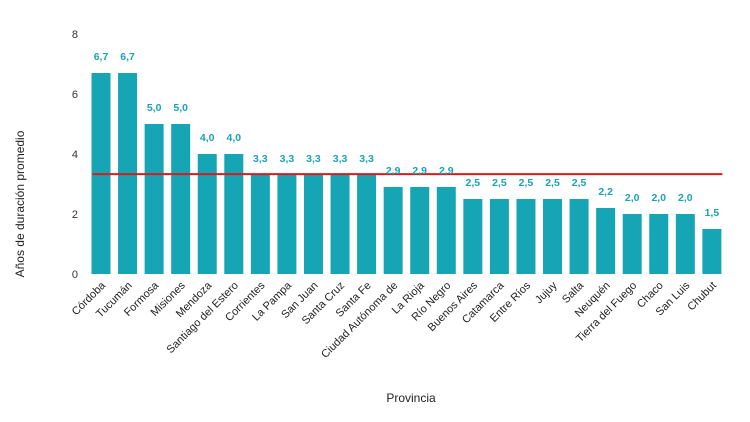  Describe the element at coordinates (411, 398) in the screenshot. I see `x-axis-title: Provincia` at that location.